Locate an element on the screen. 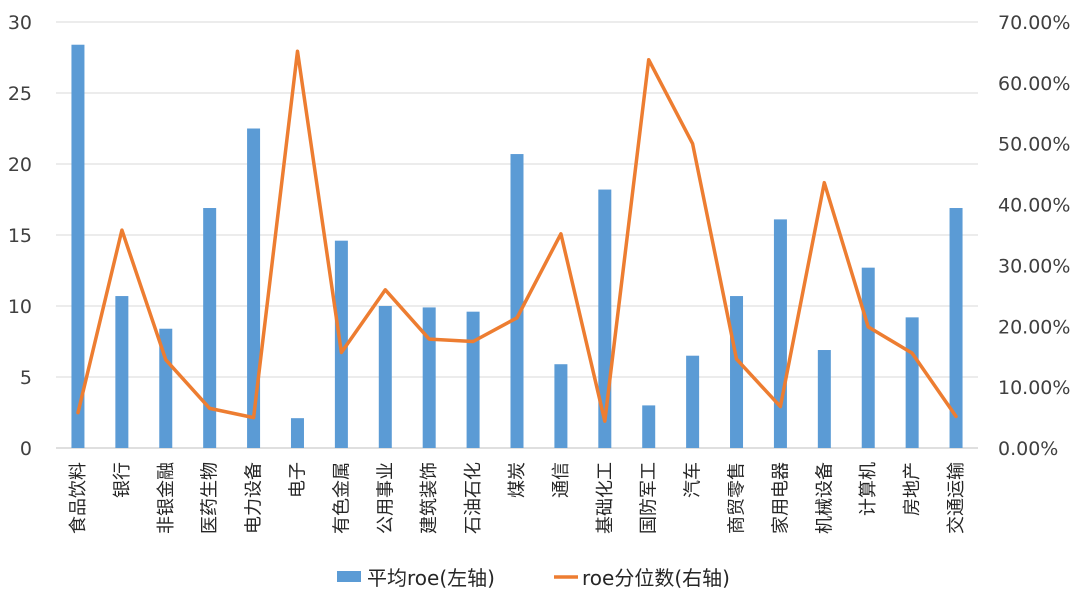 This screenshot has height=608, width=1080. category-label: 计算机 is located at coordinates (868, 489).